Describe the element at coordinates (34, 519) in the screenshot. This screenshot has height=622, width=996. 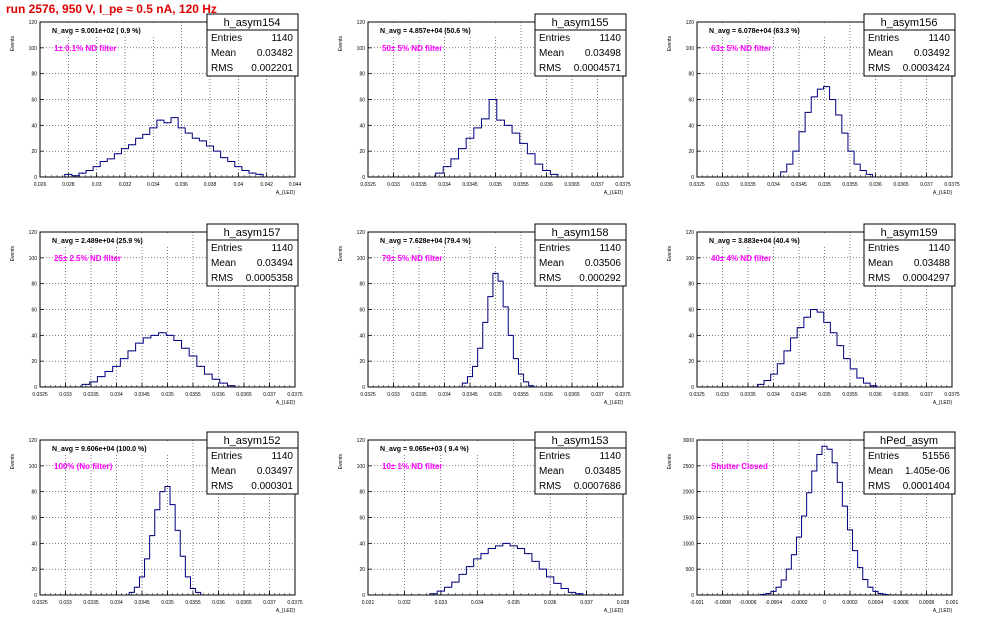
I see `y-tick-label: 60` at that location.